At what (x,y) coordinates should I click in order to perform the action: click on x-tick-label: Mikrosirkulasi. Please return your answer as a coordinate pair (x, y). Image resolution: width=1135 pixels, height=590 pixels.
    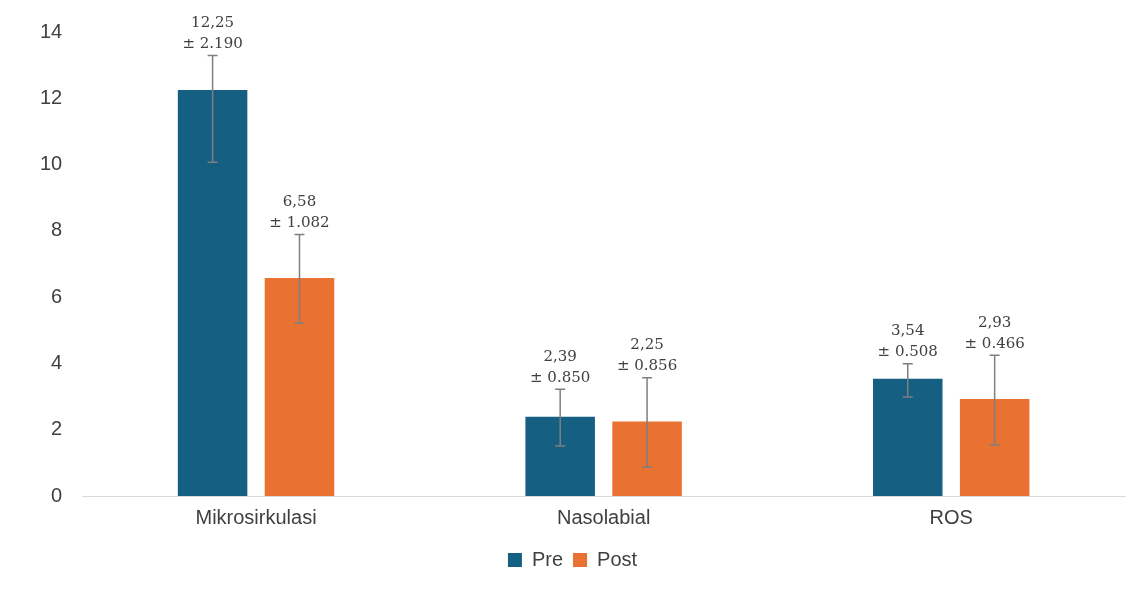
    Looking at the image, I should click on (256, 516).